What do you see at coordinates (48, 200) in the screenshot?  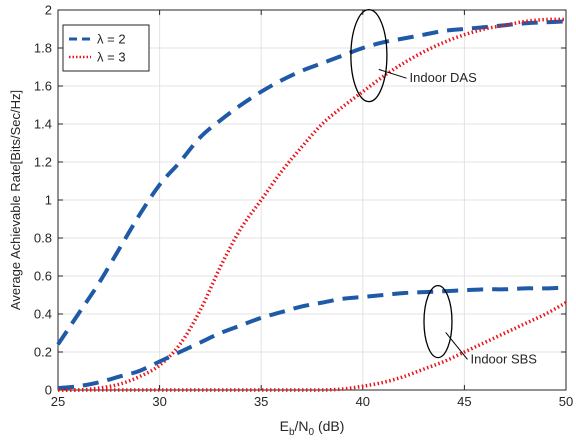 I see `y-tick-label: 1` at bounding box center [48, 200].